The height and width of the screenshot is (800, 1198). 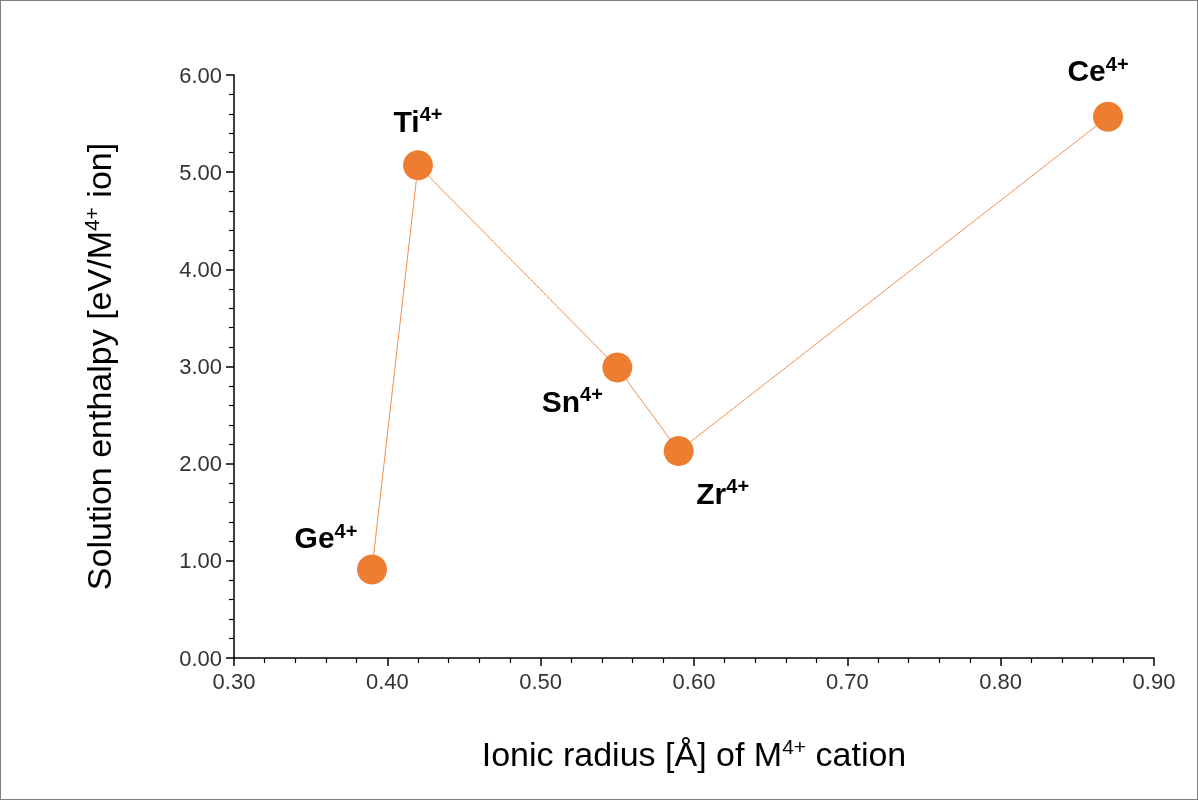 What do you see at coordinates (200, 269) in the screenshot?
I see `y-tick-label: 4.00` at bounding box center [200, 269].